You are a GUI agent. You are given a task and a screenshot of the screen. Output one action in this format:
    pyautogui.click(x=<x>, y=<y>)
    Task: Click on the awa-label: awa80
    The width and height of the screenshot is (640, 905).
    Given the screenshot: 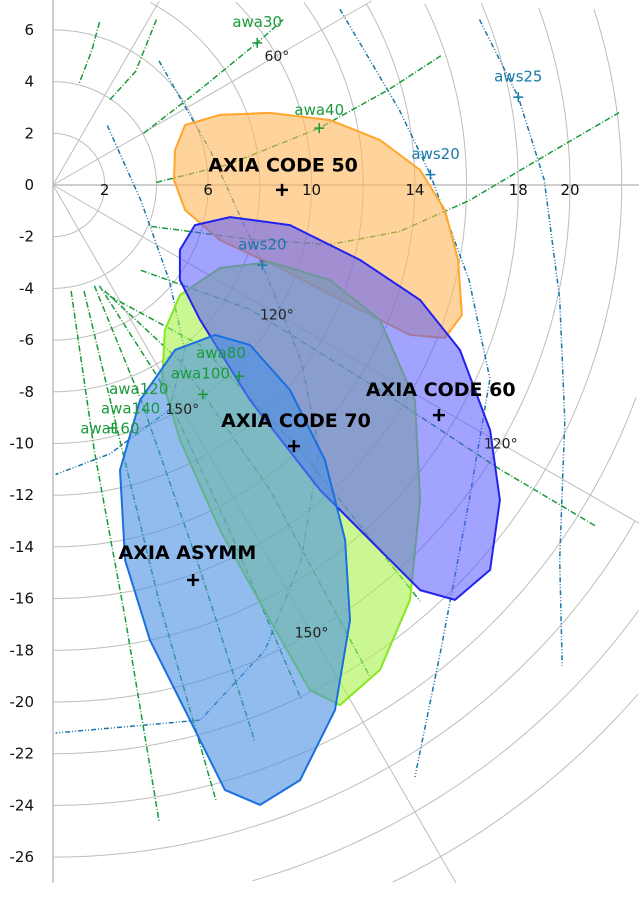 What is the action you would take?
    pyautogui.click(x=221, y=353)
    